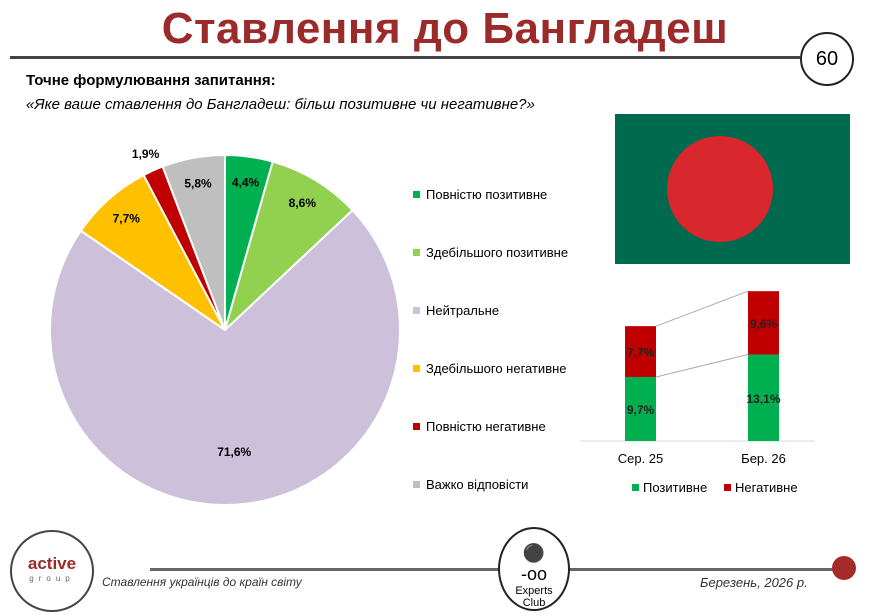 The width and height of the screenshot is (890, 616). Describe the element at coordinates (534, 603) in the screenshot. I see `logo-line2: Club` at that location.